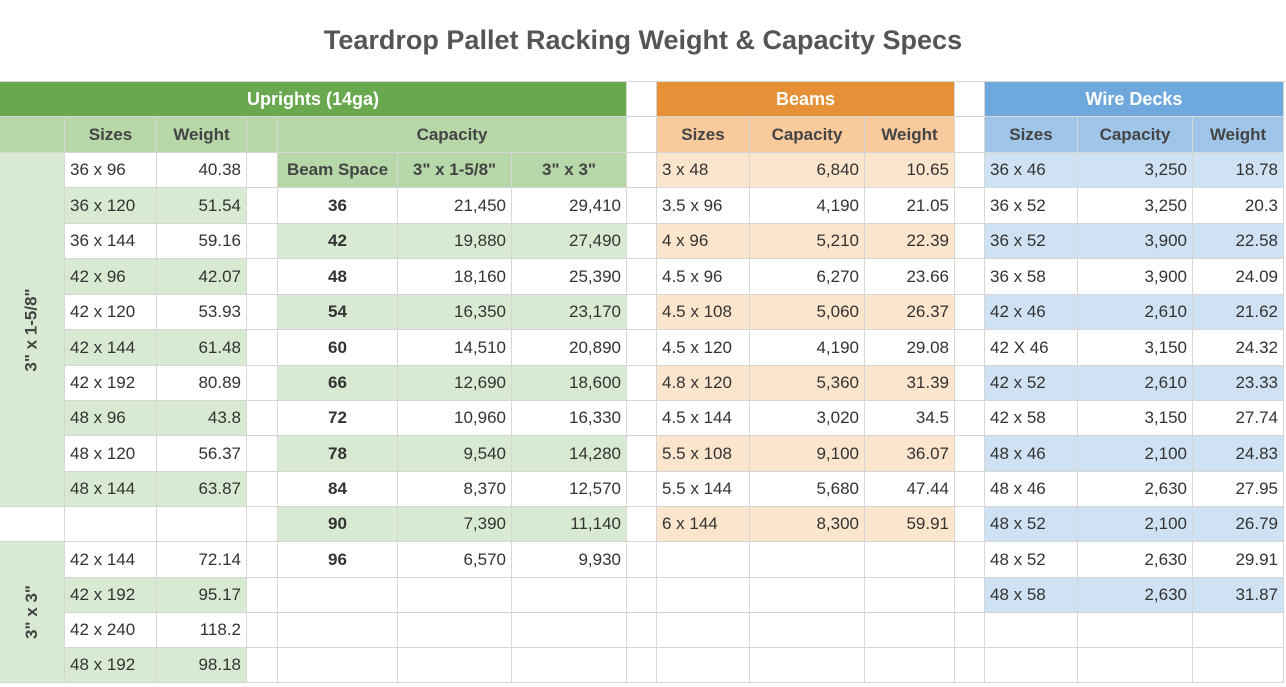  I want to click on capacity-value: 14,510, so click(455, 348).